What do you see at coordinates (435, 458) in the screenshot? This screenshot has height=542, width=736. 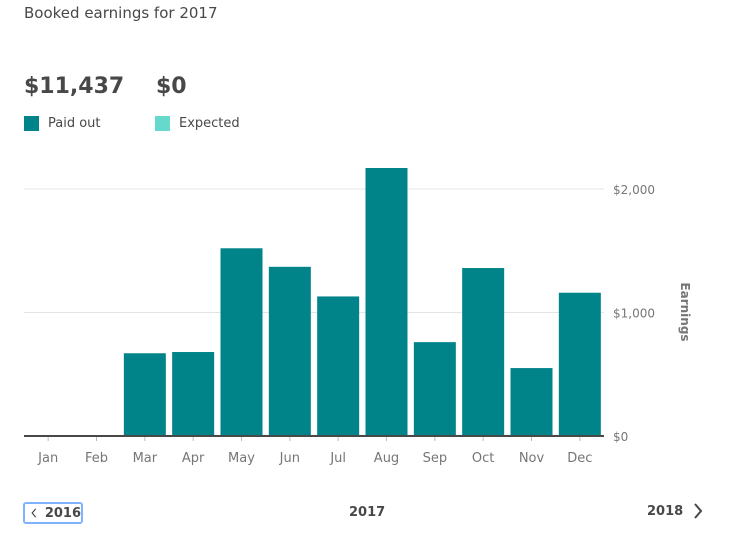 I see `x-tick-label: Sep` at bounding box center [435, 458].